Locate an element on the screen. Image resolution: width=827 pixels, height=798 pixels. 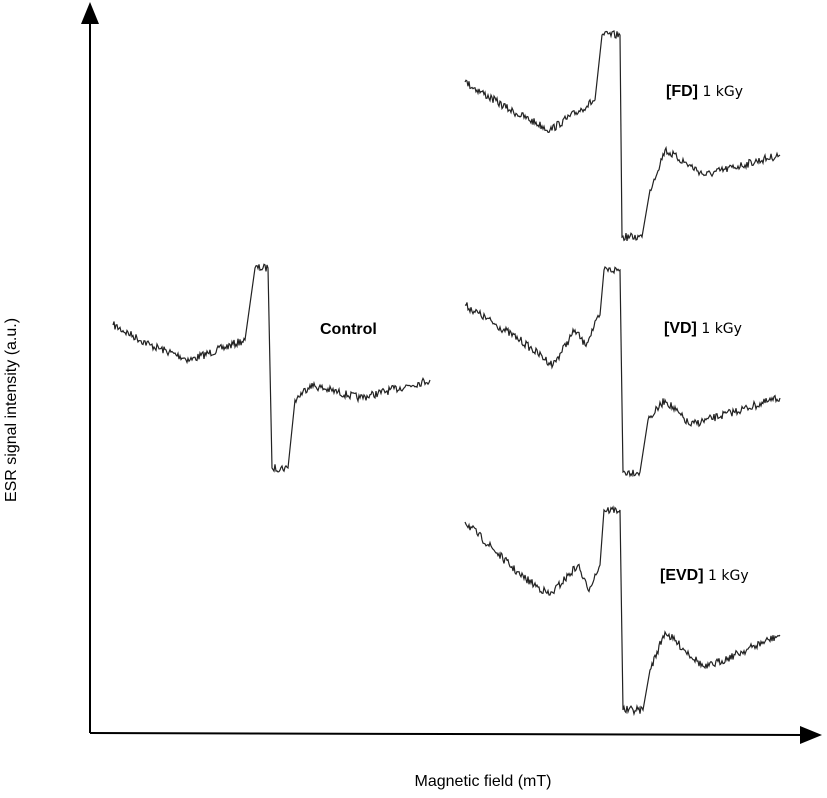
y-arrow is located at coordinates (90, 13).